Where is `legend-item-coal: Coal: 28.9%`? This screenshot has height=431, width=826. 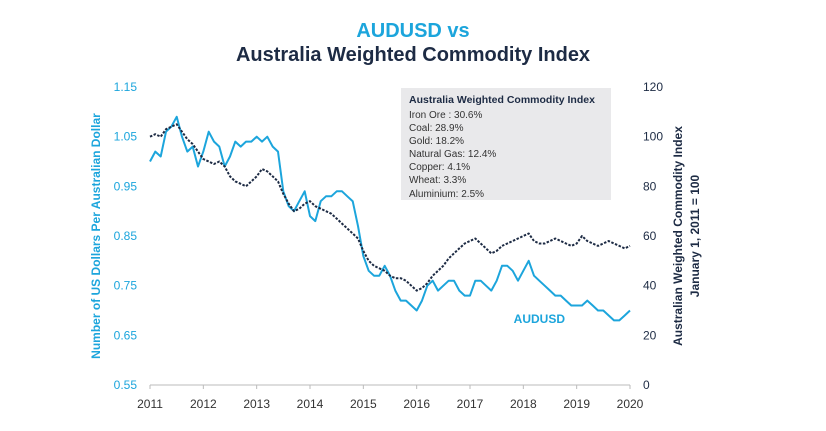 legend-item-coal: Coal: 28.9% is located at coordinates (436, 129).